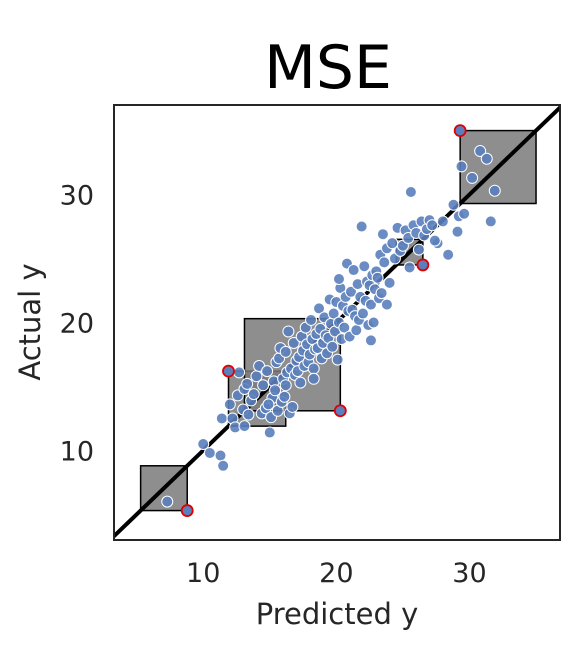 The width and height of the screenshot is (577, 645). Describe the element at coordinates (77, 324) in the screenshot. I see `y-tick-label: 20` at that location.